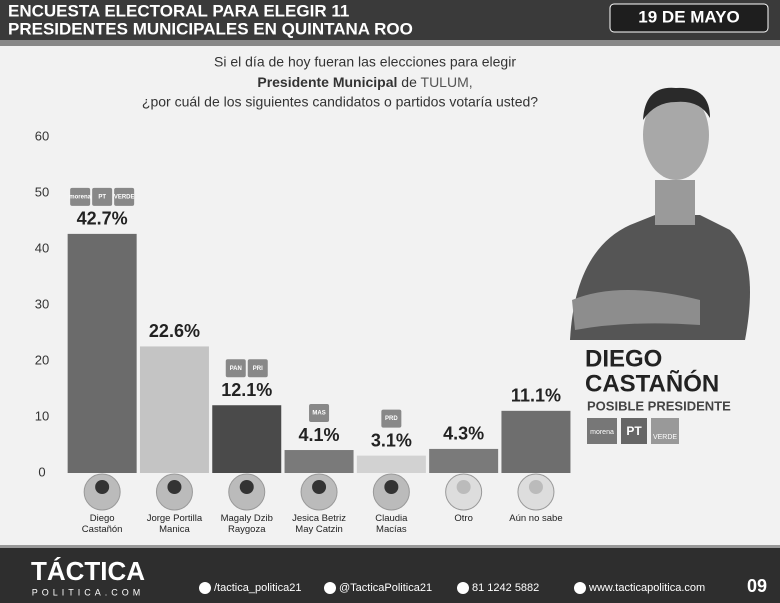 The width and height of the screenshot is (780, 603). Describe the element at coordinates (210, 28) in the screenshot. I see `header-title: PRESIDENTES MUNICIPALES EN QUINTANA ROO` at that location.